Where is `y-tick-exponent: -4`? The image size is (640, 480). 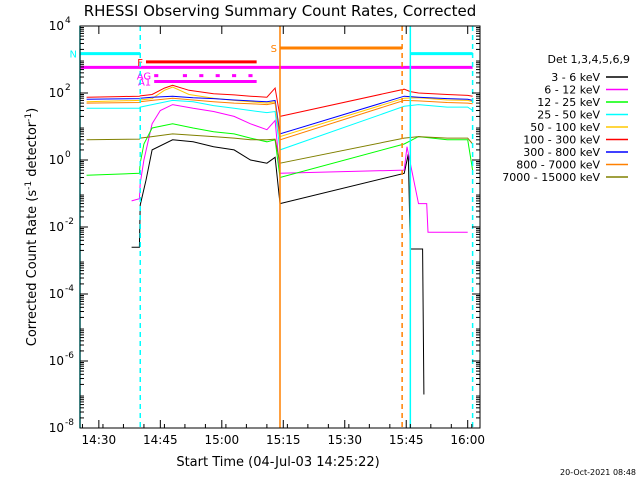
y-tick-exponent: -4 is located at coordinates (69, 289).